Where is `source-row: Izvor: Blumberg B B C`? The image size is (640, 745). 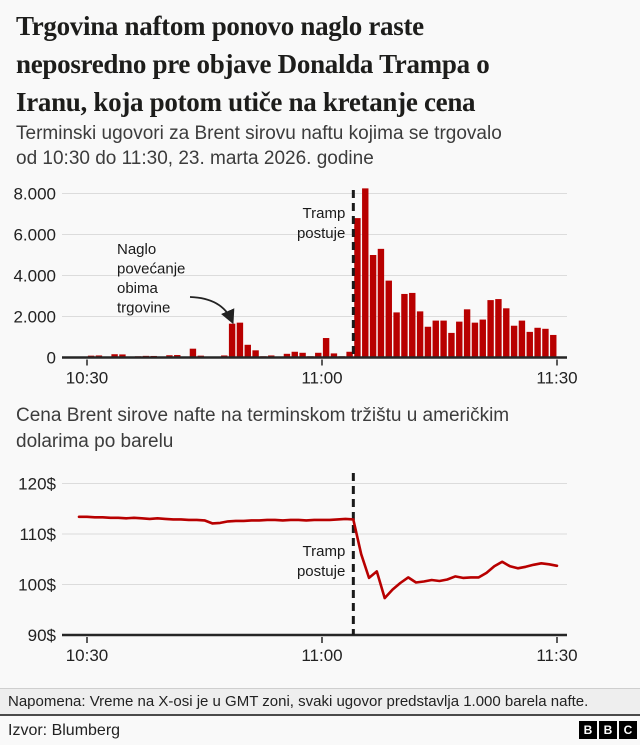 source-row: Izvor: Blumberg B B C is located at coordinates (320, 731).